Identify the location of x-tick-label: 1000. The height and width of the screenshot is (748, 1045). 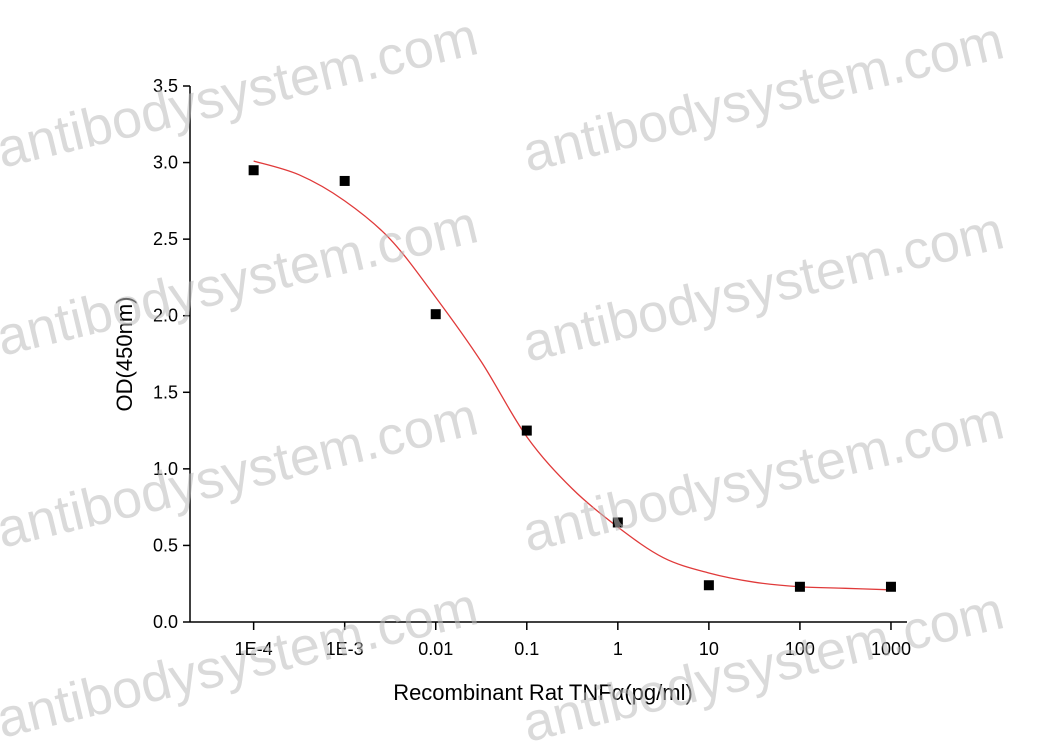
(891, 649).